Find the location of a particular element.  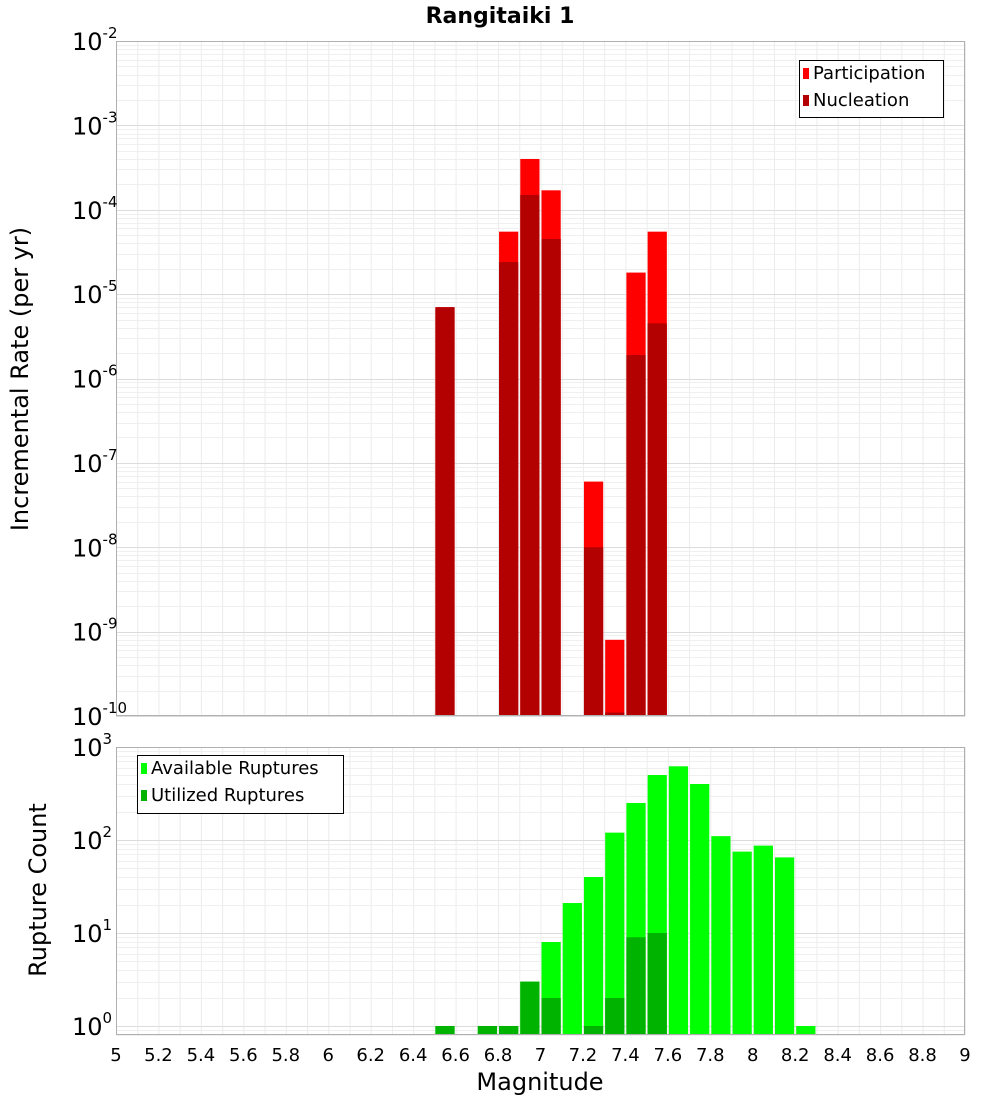

y-tick-label: 10⁻⁶ is located at coordinates (95, 378).